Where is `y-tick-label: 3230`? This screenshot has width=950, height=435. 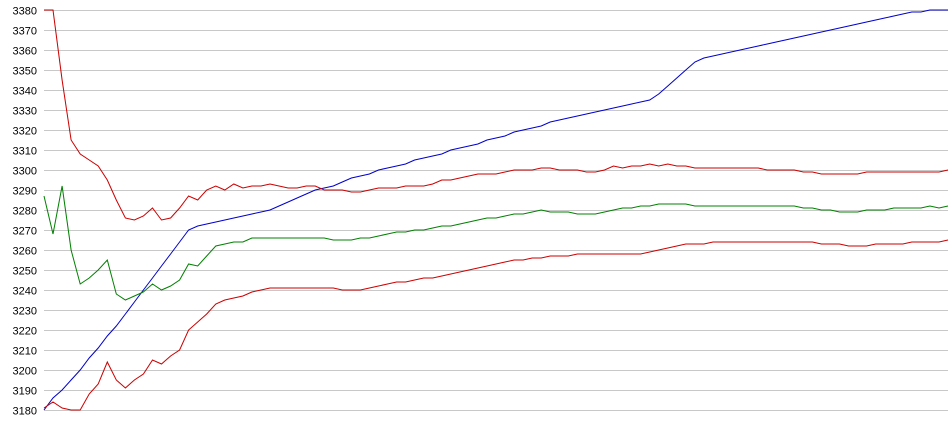 y-tick-label: 3230 is located at coordinates (25, 312).